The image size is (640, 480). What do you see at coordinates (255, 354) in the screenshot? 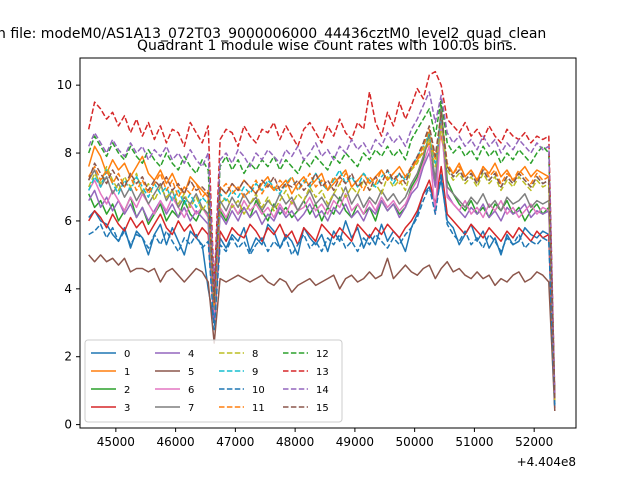
I see `legend-label: 8` at bounding box center [255, 354].